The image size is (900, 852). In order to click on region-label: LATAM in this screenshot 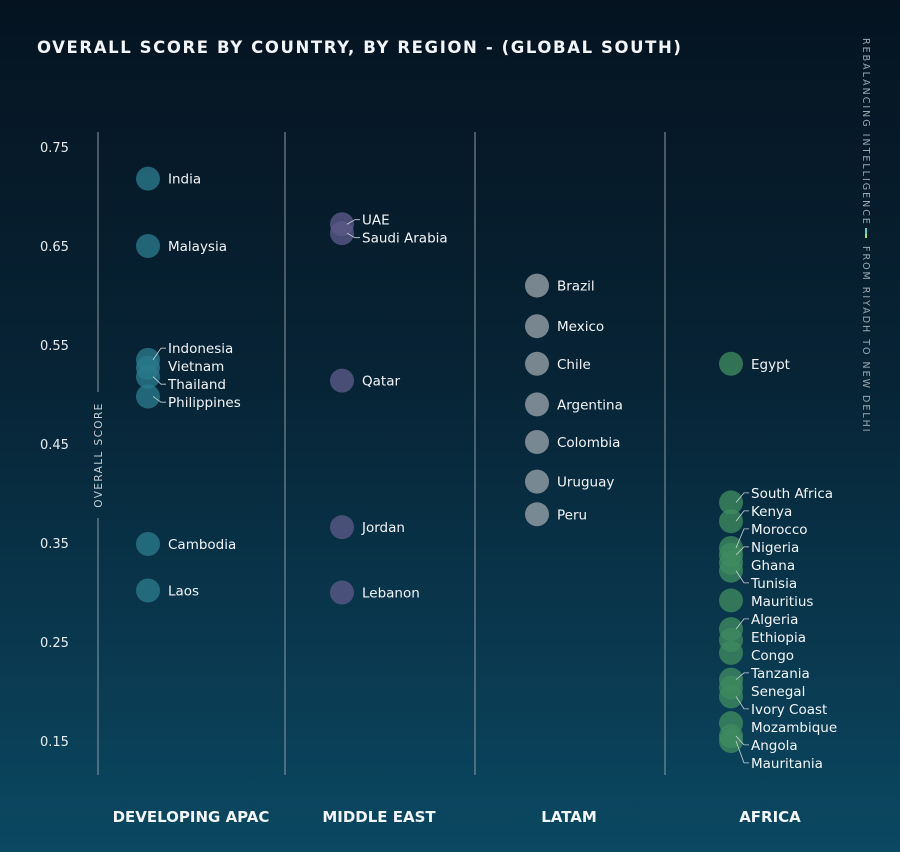, I will do `click(569, 817)`.